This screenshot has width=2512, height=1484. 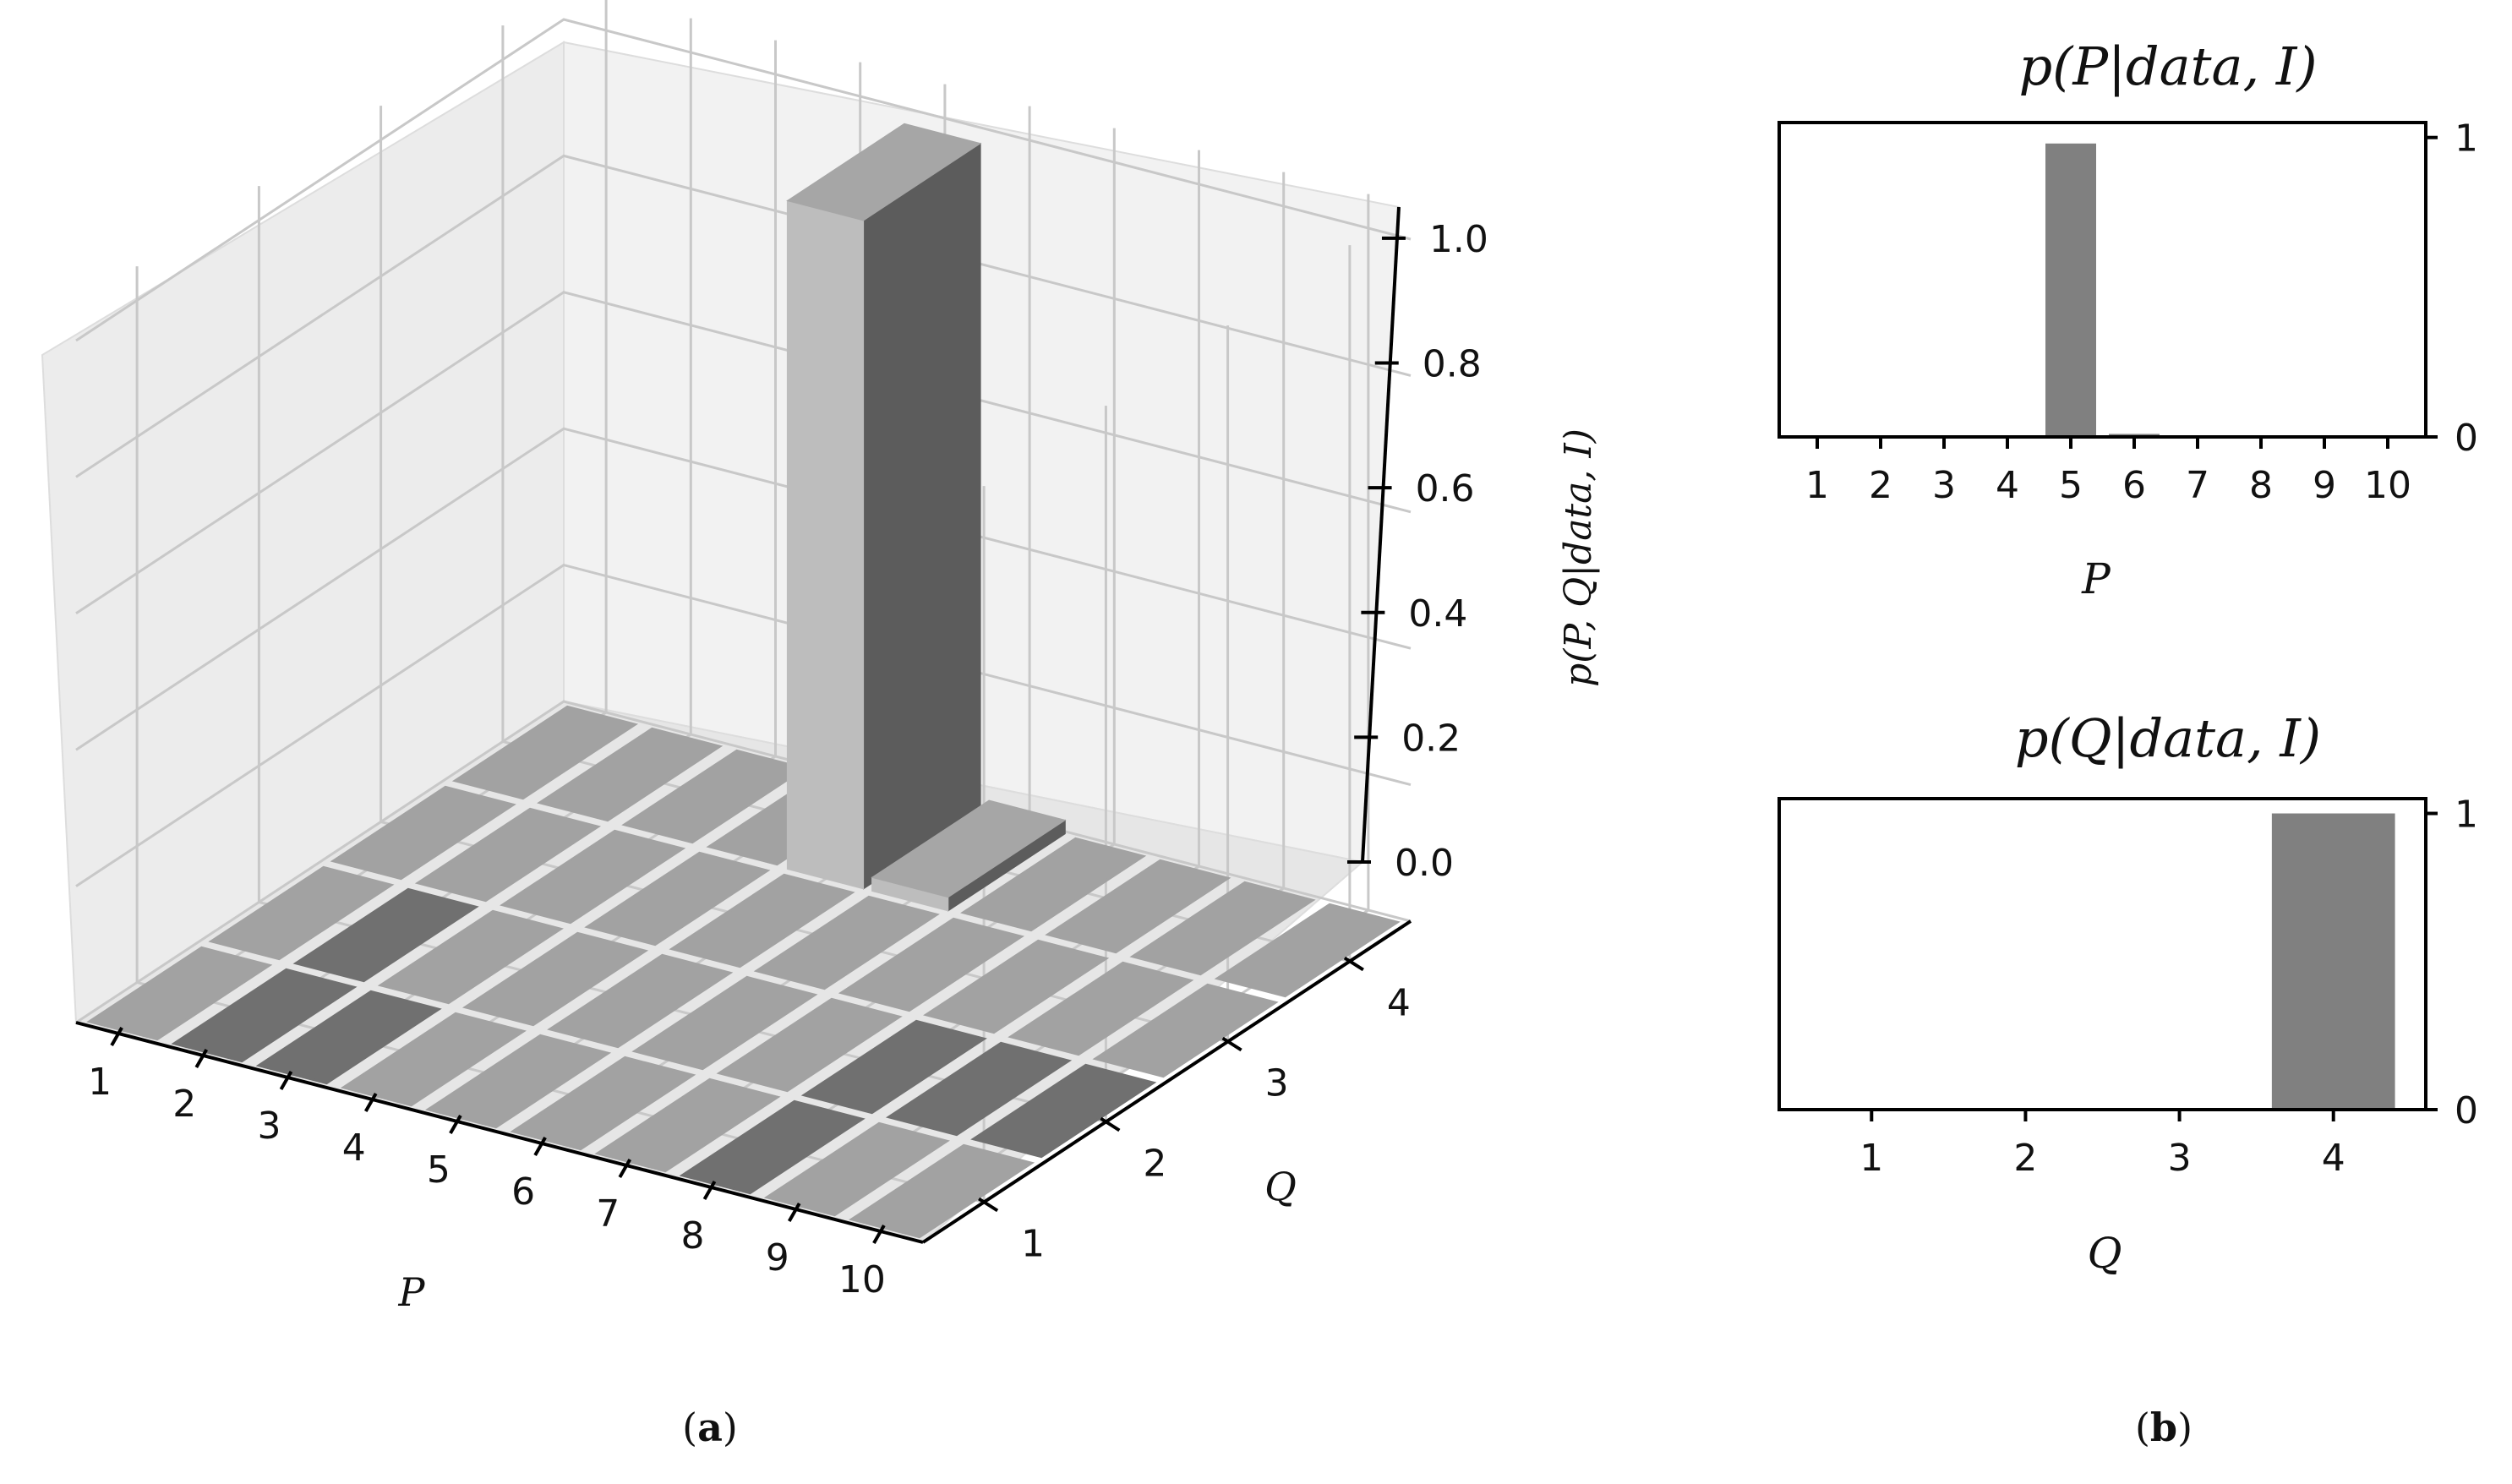 What do you see at coordinates (2102, 290) in the screenshot?
I see `bars-p` at bounding box center [2102, 290].